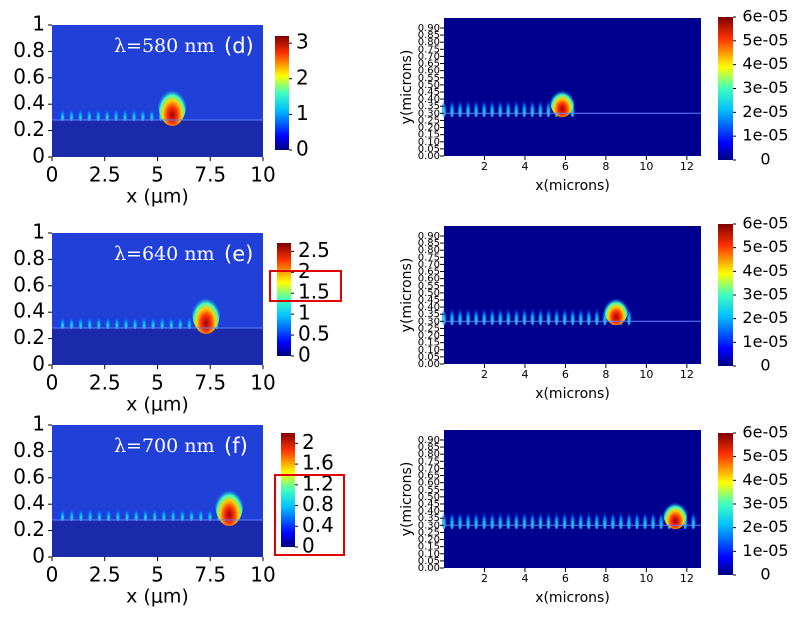 The width and height of the screenshot is (809, 617). What do you see at coordinates (157, 575) in the screenshot?
I see `x-tick-label: 5` at bounding box center [157, 575].